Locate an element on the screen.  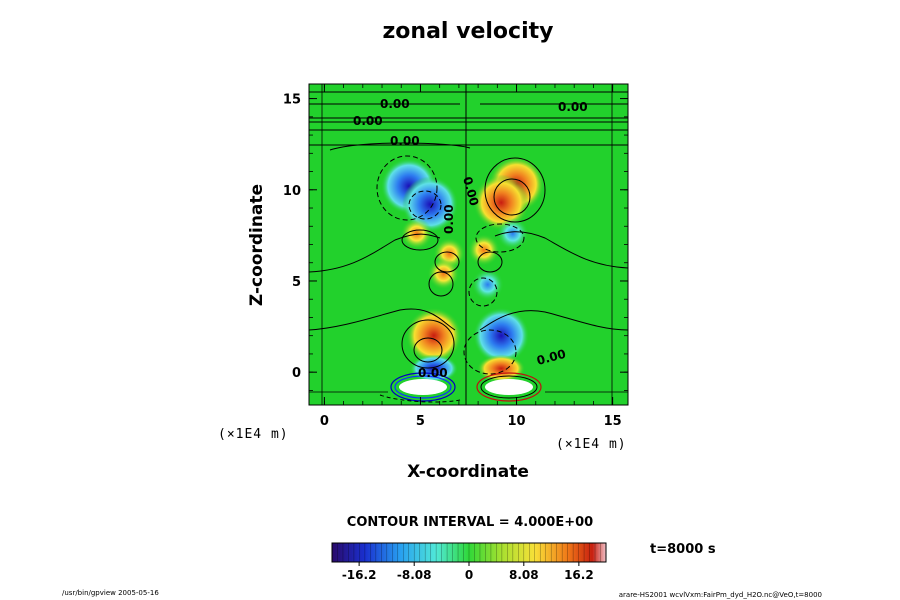
core-left is located at coordinates (423, 387).